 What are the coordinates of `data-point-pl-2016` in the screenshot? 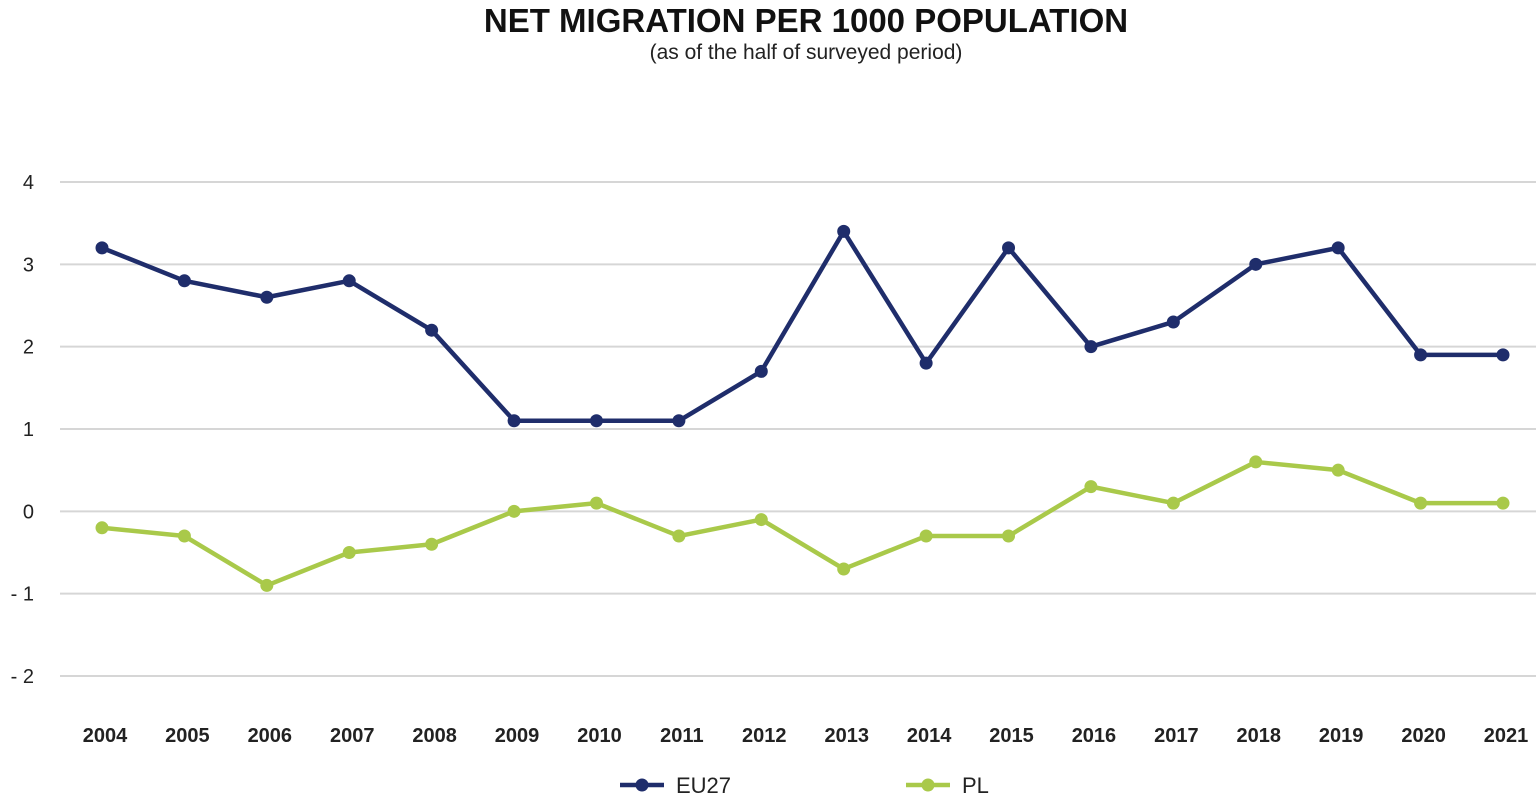 It's located at (1091, 487).